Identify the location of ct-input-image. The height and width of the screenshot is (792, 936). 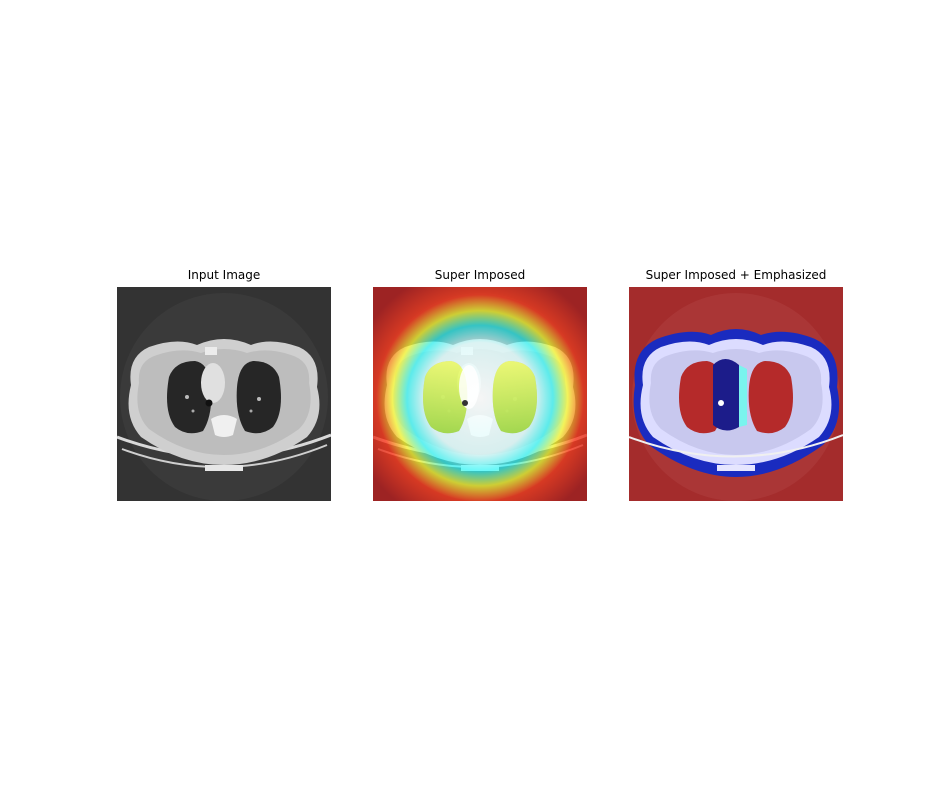
(224, 394).